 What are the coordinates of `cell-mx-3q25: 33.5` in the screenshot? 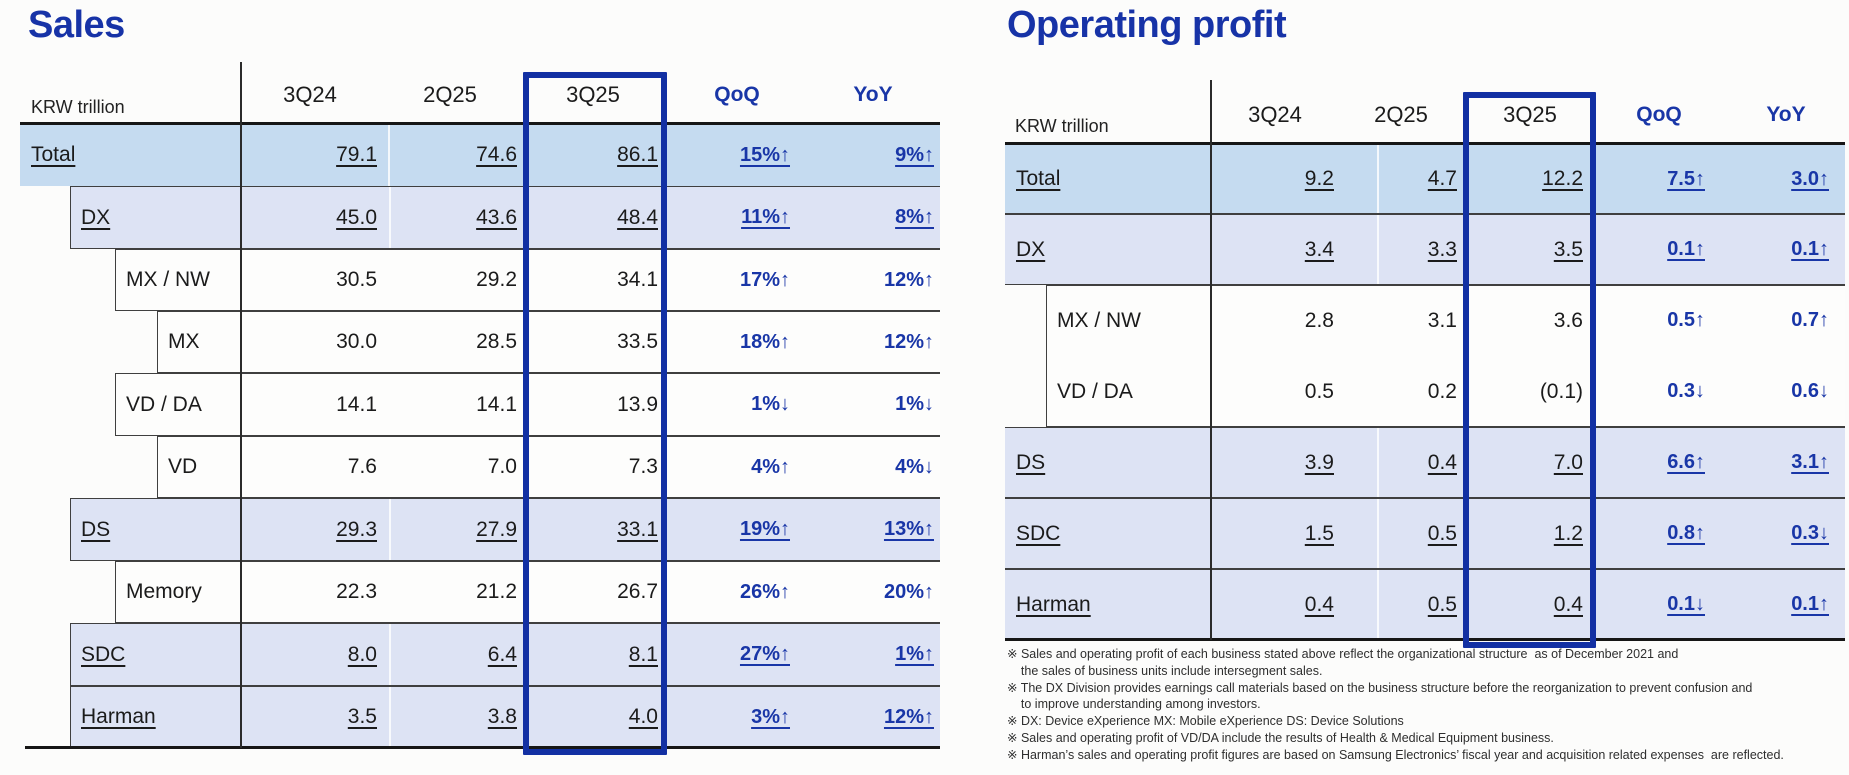 It's located at (637, 341).